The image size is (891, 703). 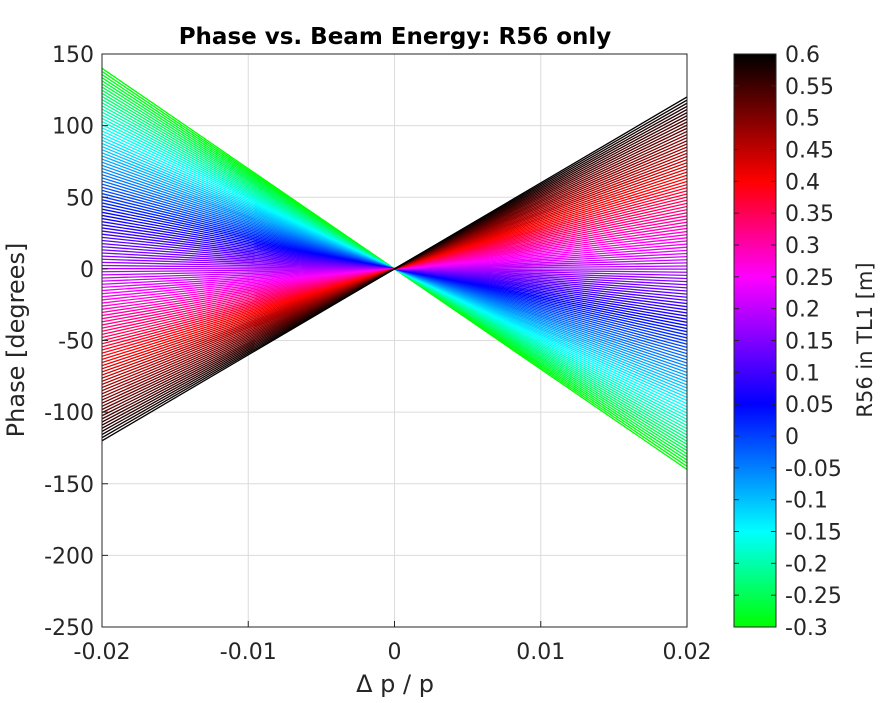 I want to click on colorbar-tick-label: 0.45, so click(x=809, y=151).